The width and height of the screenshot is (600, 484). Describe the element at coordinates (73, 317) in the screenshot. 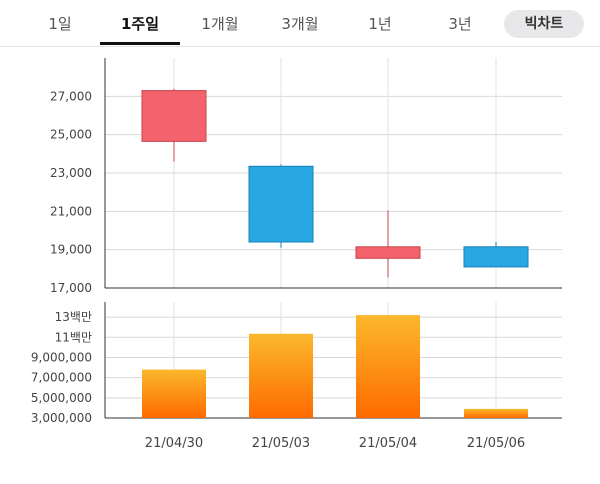

I see `volume-tick-label: 13백만` at that location.